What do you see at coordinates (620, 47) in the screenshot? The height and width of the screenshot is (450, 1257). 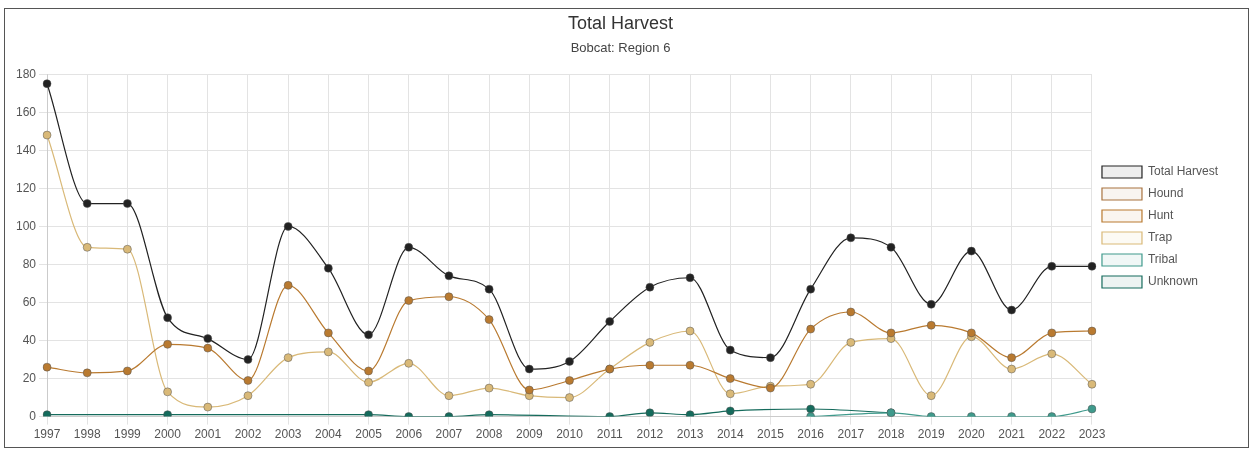 I see `chart-subtitle: Bobcat: Region 6` at bounding box center [620, 47].